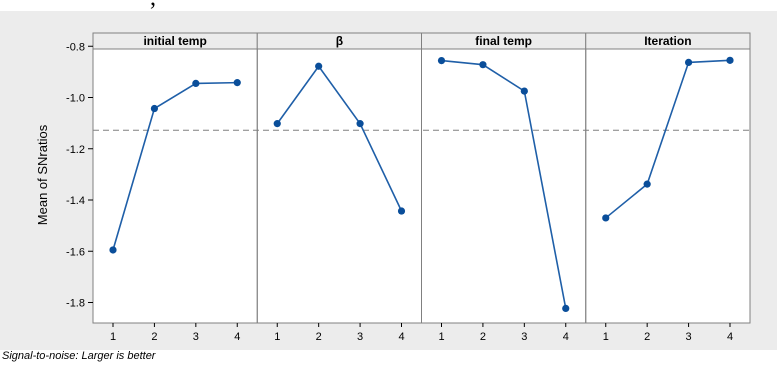 This screenshot has width=777, height=367. What do you see at coordinates (153, 5) in the screenshot?
I see `cropped-header-text: ,` at bounding box center [153, 5].